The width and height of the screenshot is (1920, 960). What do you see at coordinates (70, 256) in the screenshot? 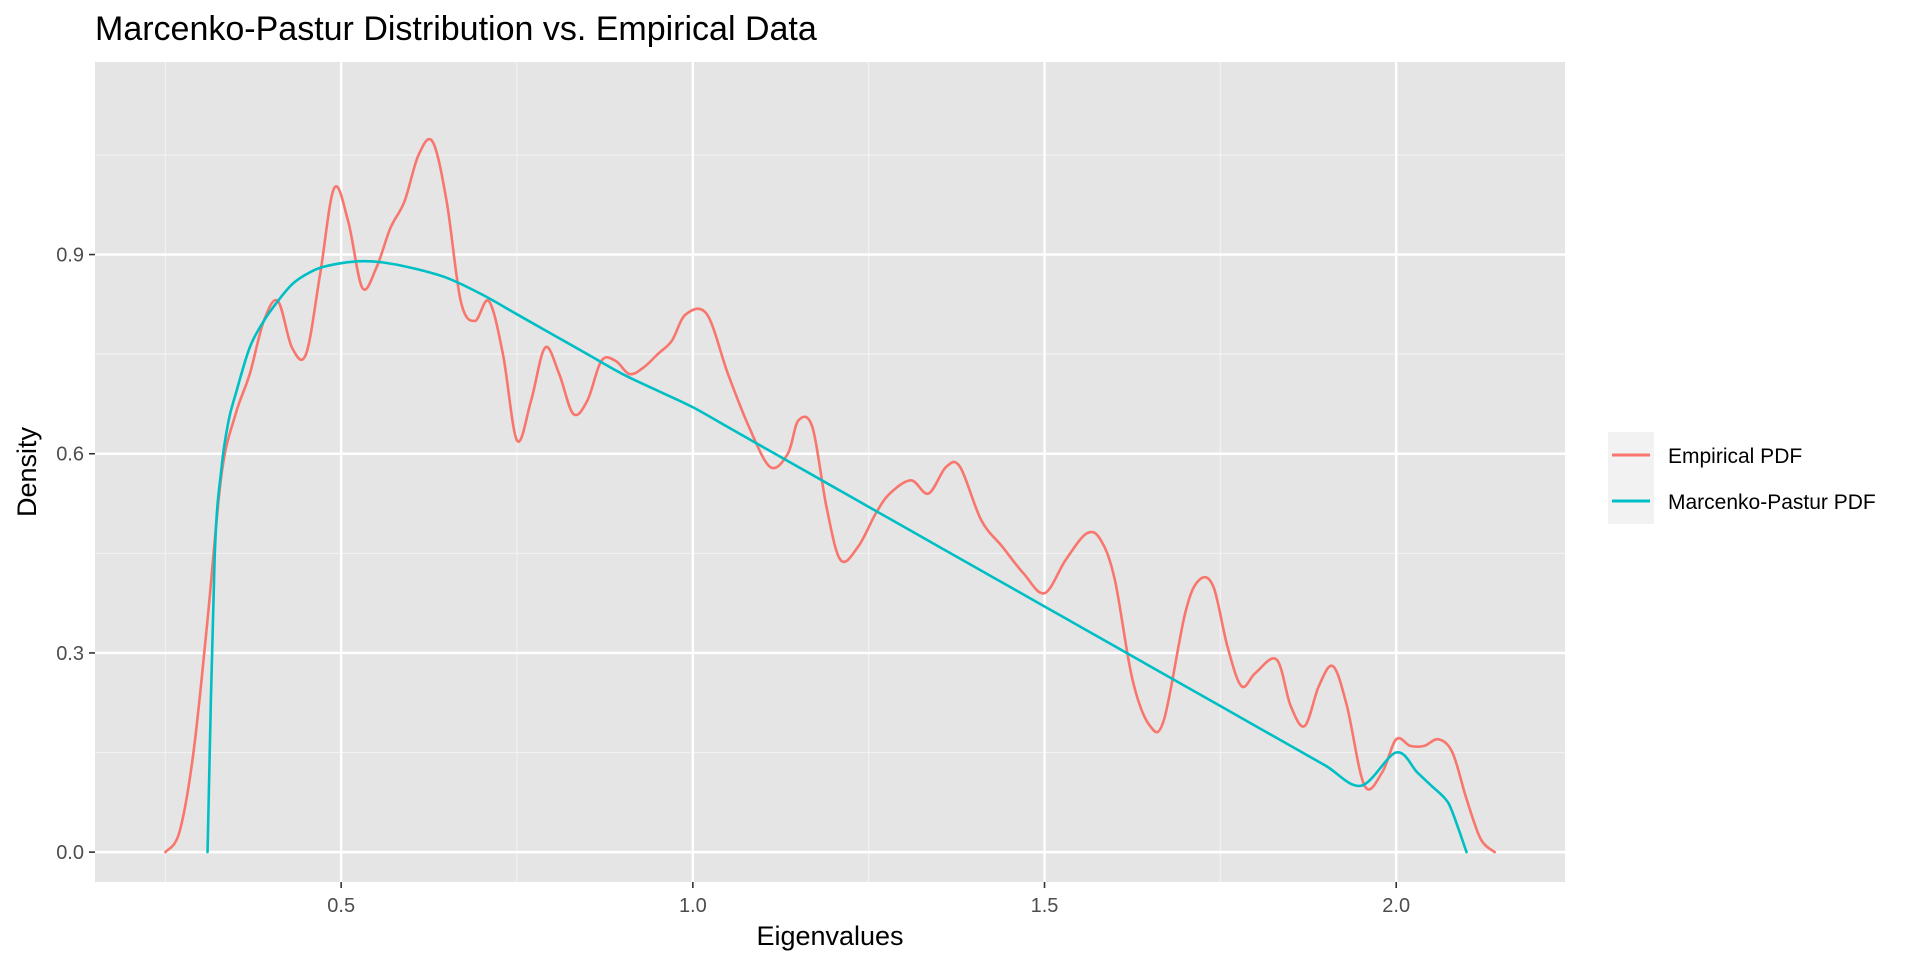
I see `y-tick-label-3: 0.9` at bounding box center [70, 256].